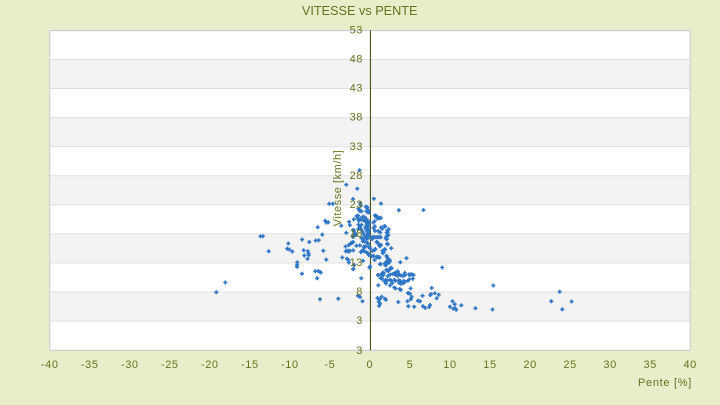 The height and width of the screenshot is (405, 720). Describe the element at coordinates (569, 365) in the screenshot. I see `svg-text: 25` at that location.